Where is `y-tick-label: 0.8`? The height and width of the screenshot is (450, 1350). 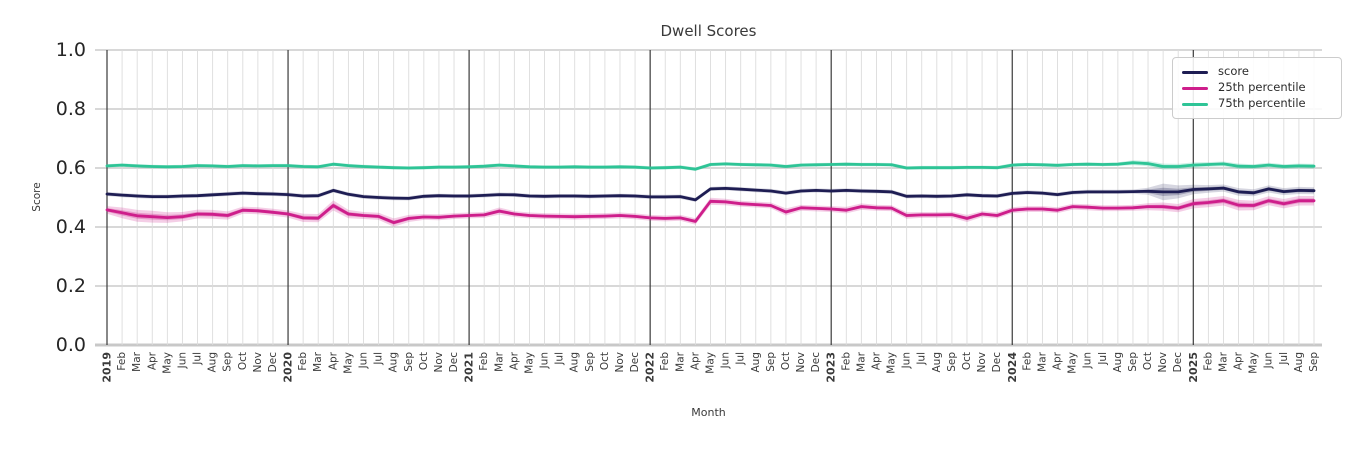 y-tick-label: 0.8 is located at coordinates (71, 109).